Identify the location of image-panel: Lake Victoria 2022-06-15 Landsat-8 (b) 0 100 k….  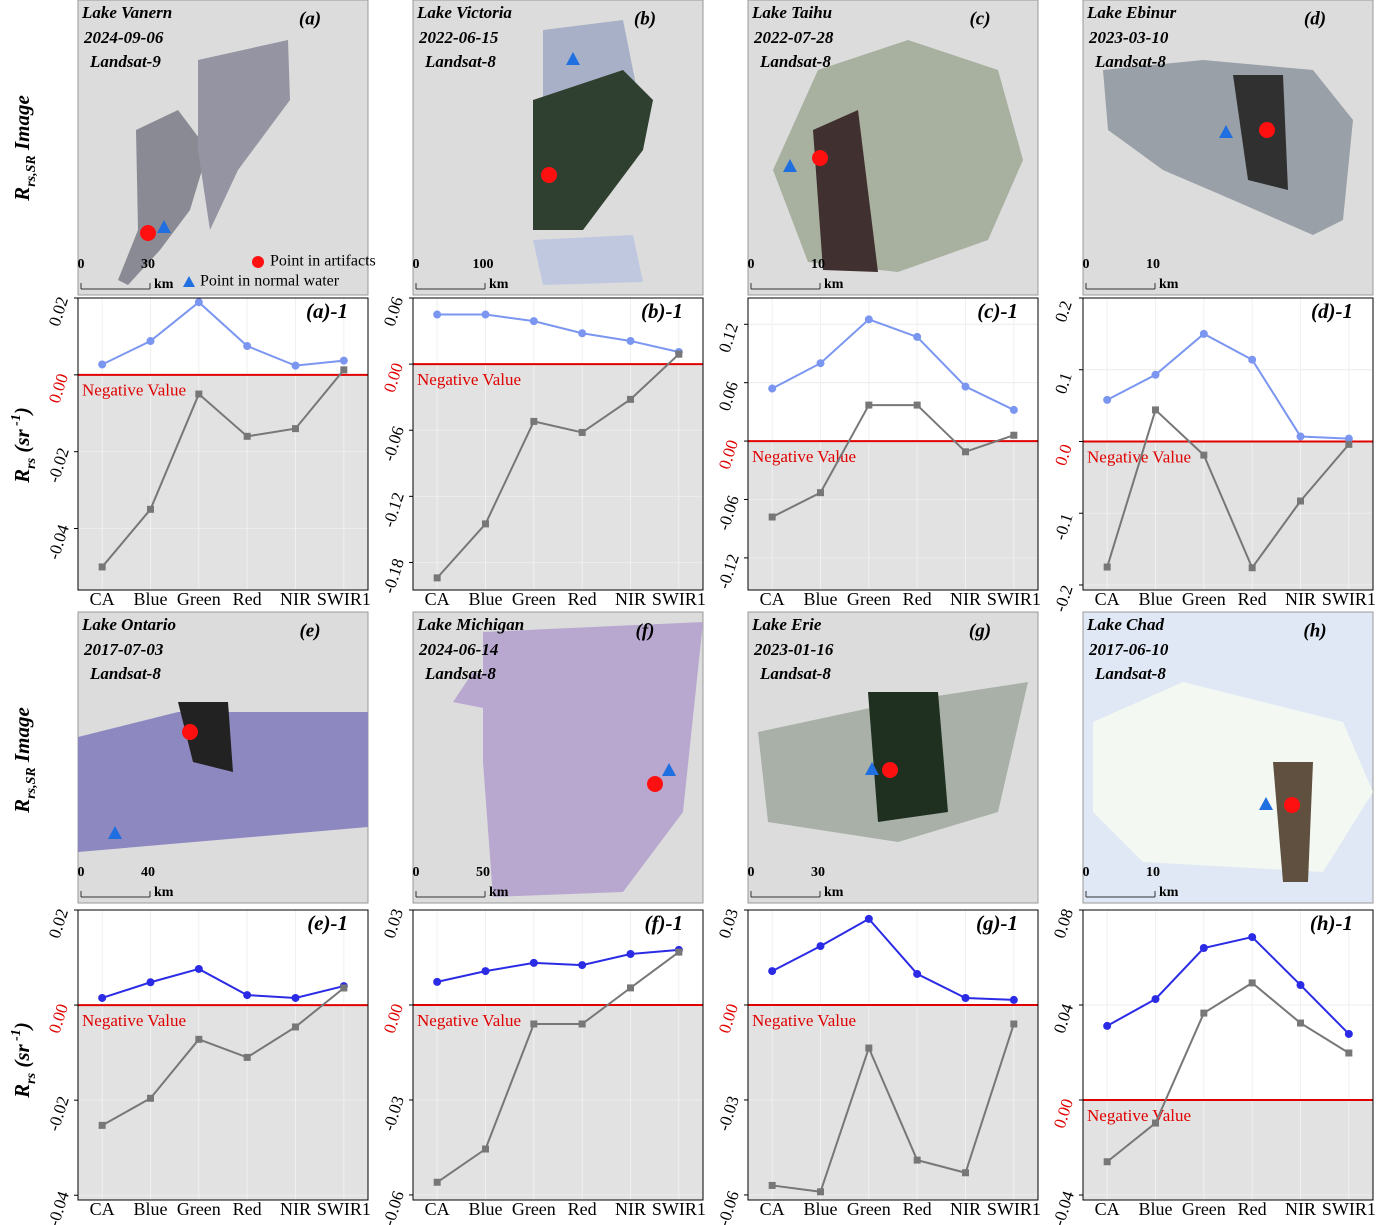
(558, 148).